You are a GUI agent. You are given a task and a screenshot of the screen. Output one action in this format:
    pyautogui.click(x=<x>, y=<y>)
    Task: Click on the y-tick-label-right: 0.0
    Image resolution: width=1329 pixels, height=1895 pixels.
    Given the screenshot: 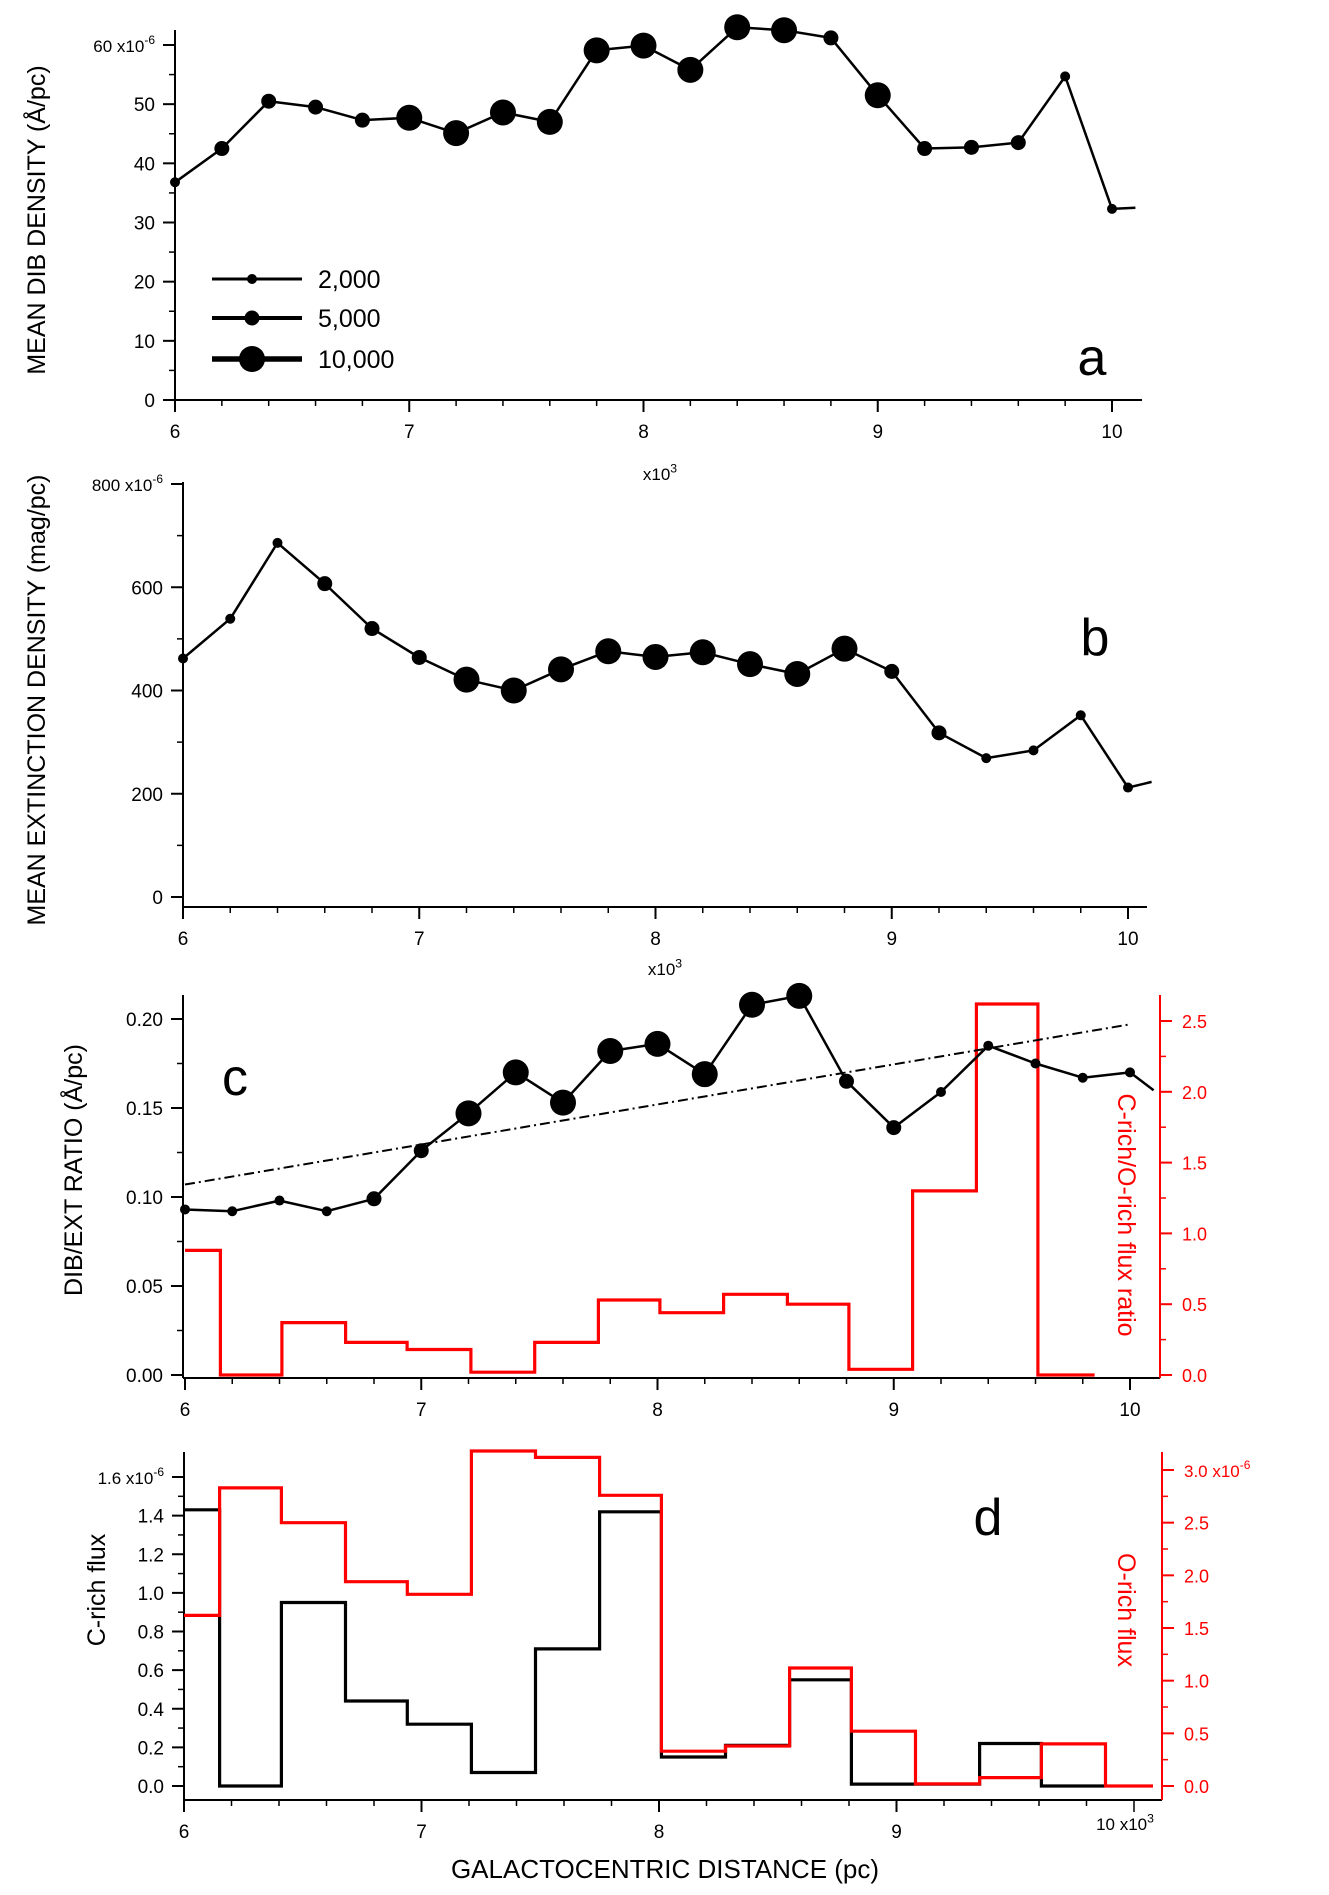 What is the action you would take?
    pyautogui.click(x=1194, y=1376)
    